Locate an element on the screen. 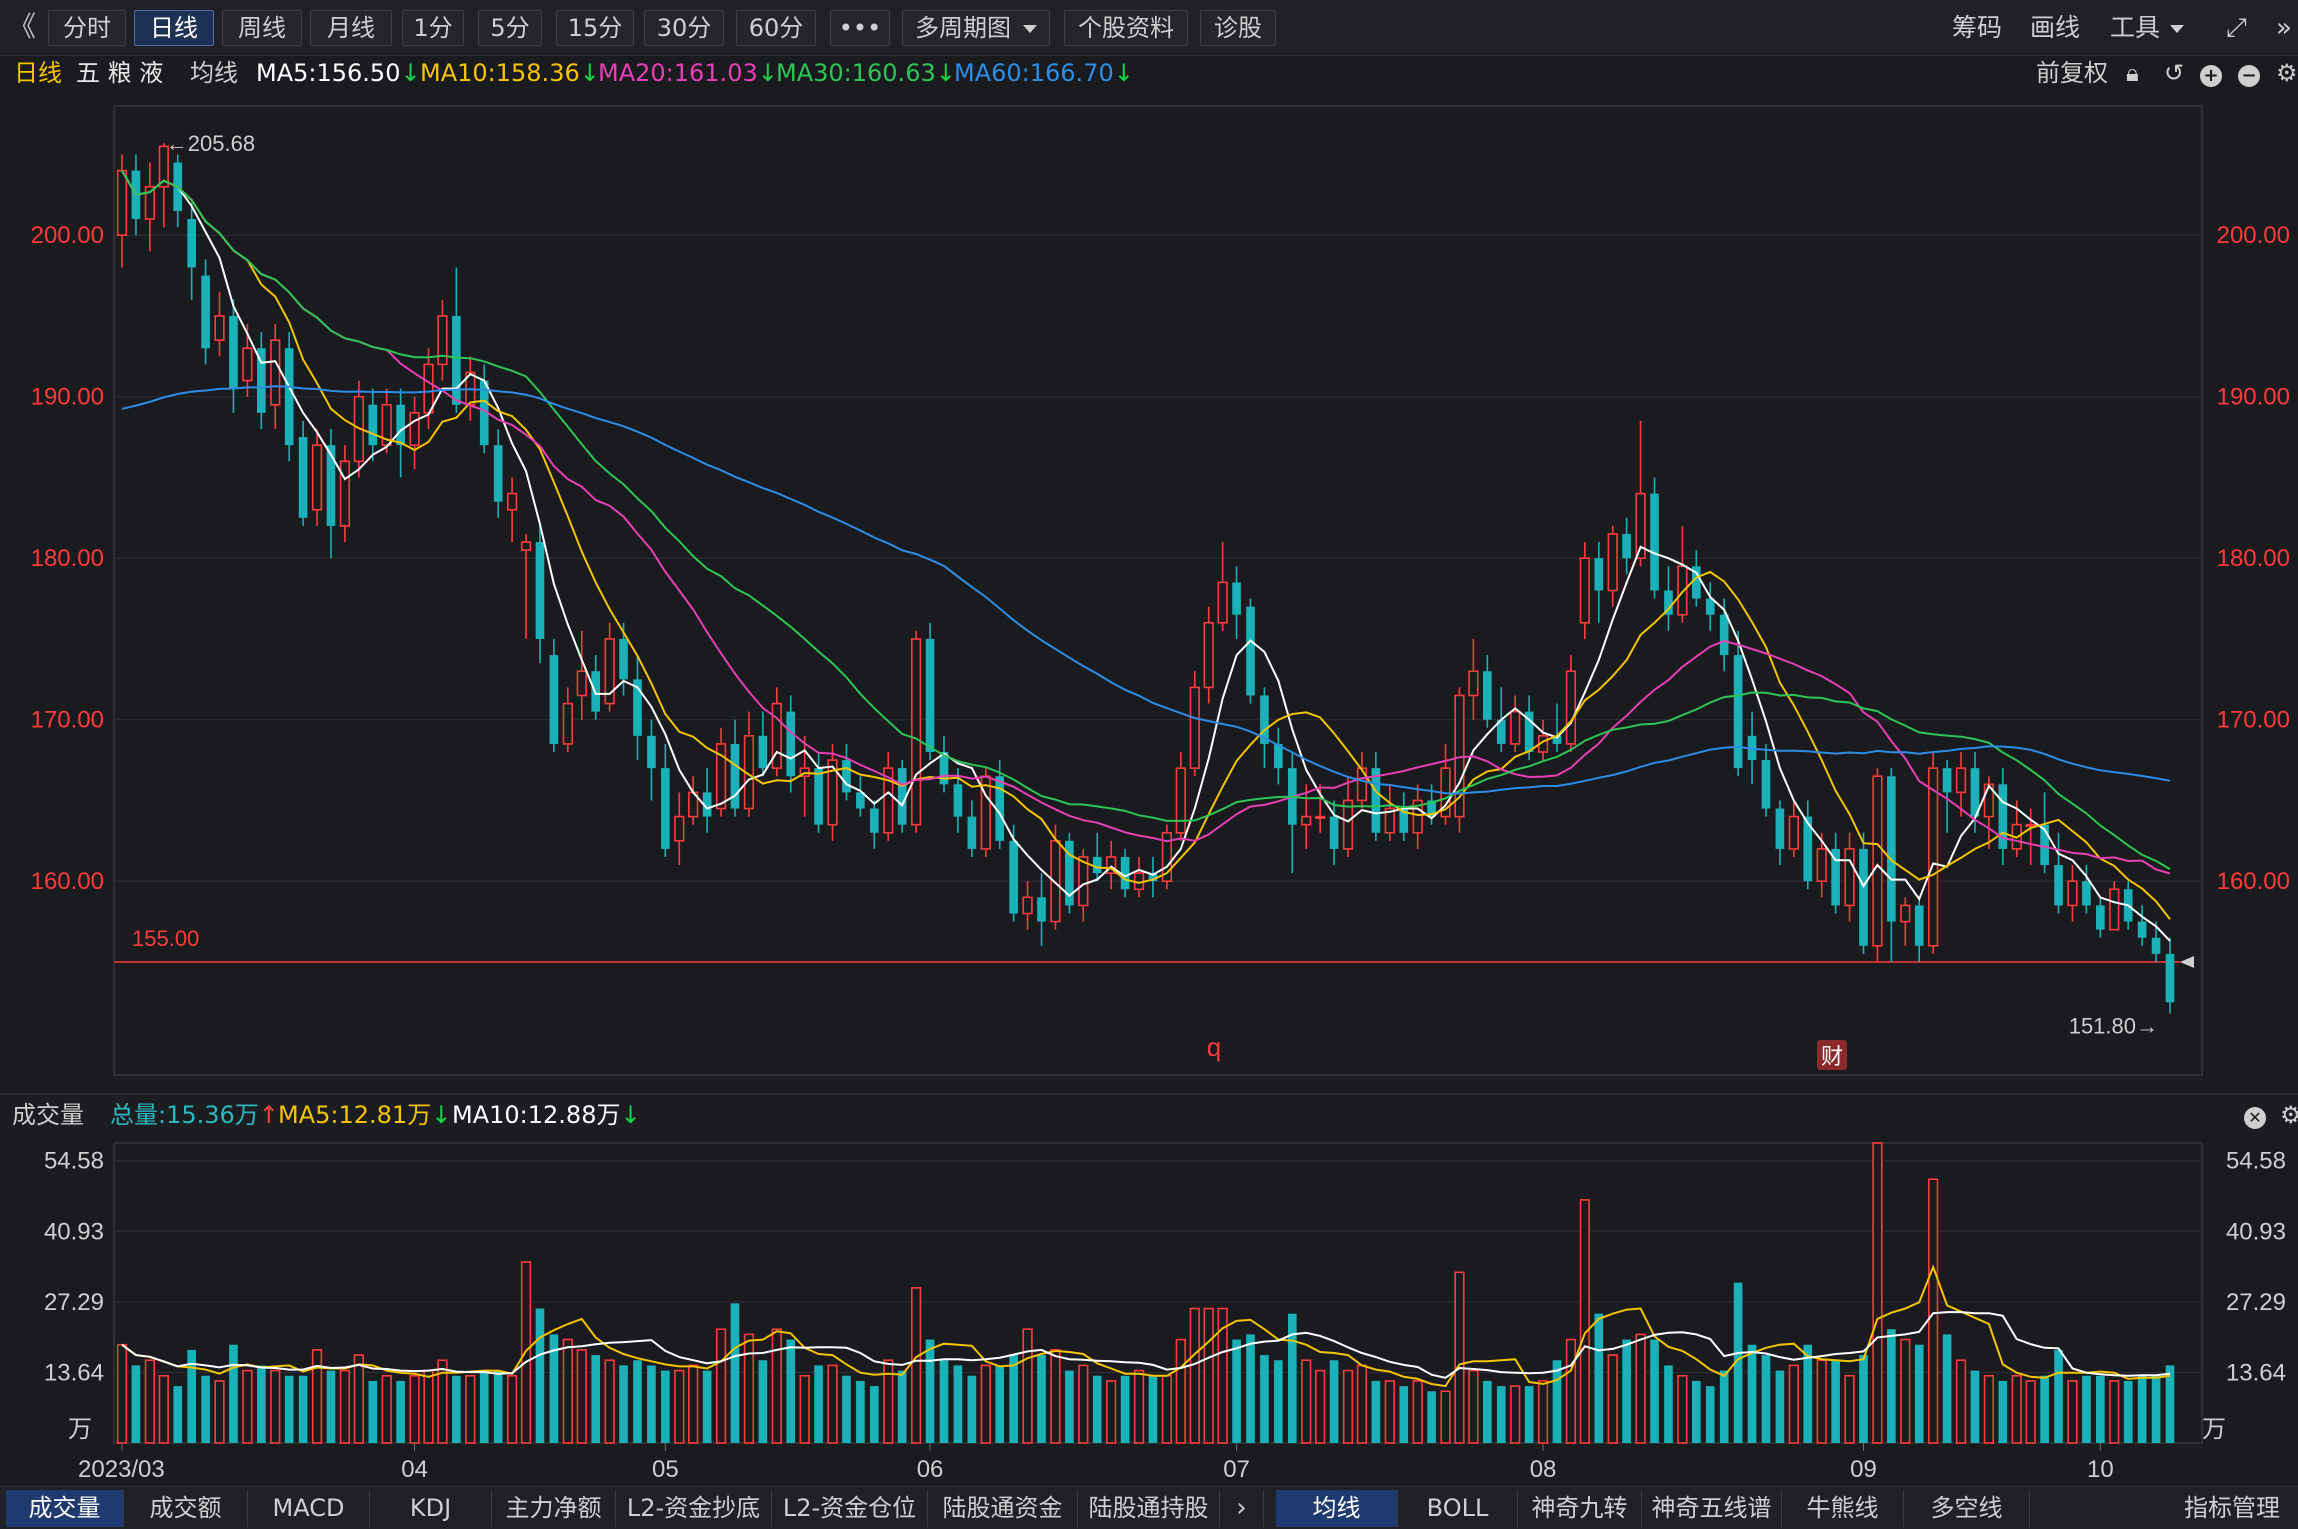 Image resolution: width=2298 pixels, height=1529 pixels. tab-5min: 5分 is located at coordinates (510, 28).